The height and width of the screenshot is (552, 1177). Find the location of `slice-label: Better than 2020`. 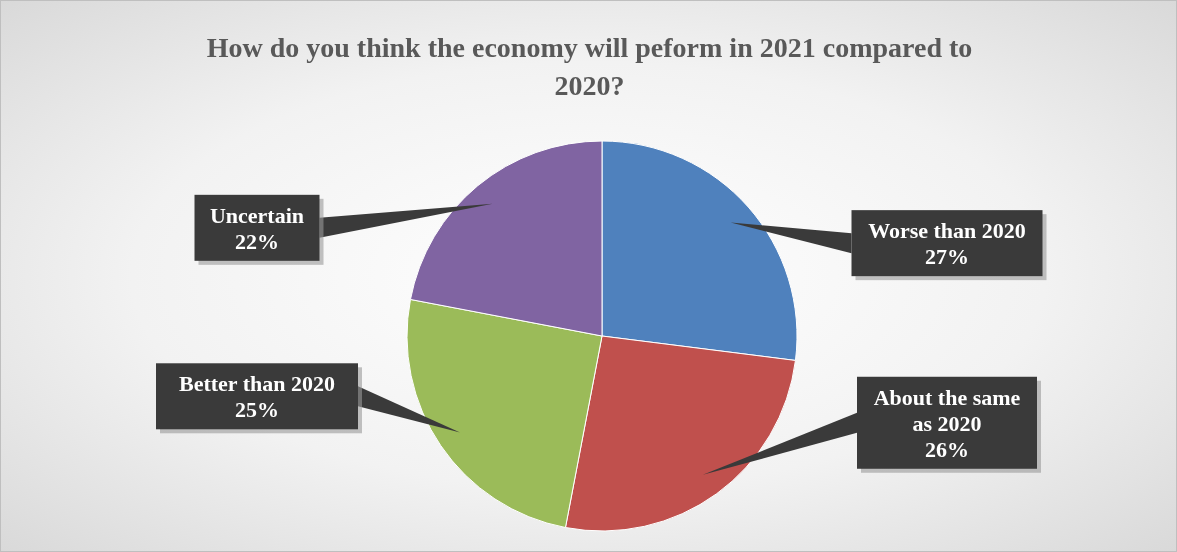

slice-label: Better than 2020 is located at coordinates (257, 384).